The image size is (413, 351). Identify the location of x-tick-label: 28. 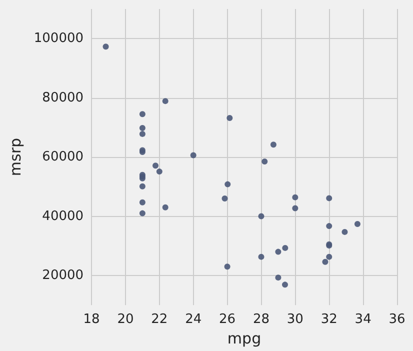
(261, 320).